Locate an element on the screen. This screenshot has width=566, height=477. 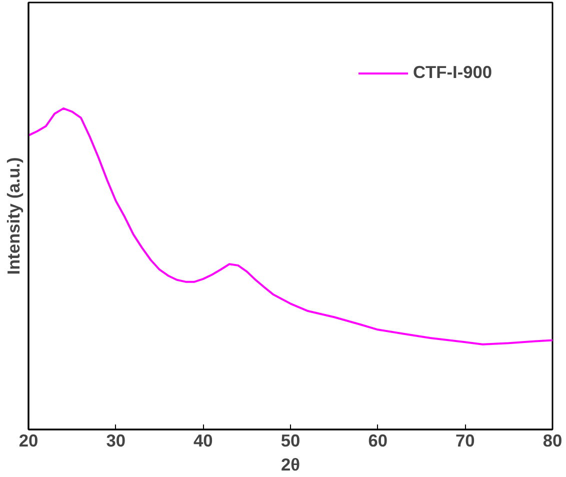
x-tick-label: 50 is located at coordinates (290, 440).